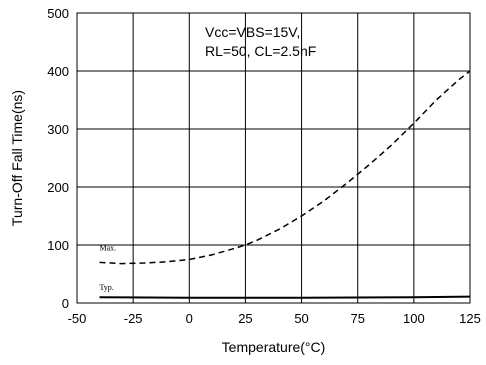  Describe the element at coordinates (260, 51) in the screenshot. I see `annotation-line-2: RL=50, CL=2.5nF` at that location.